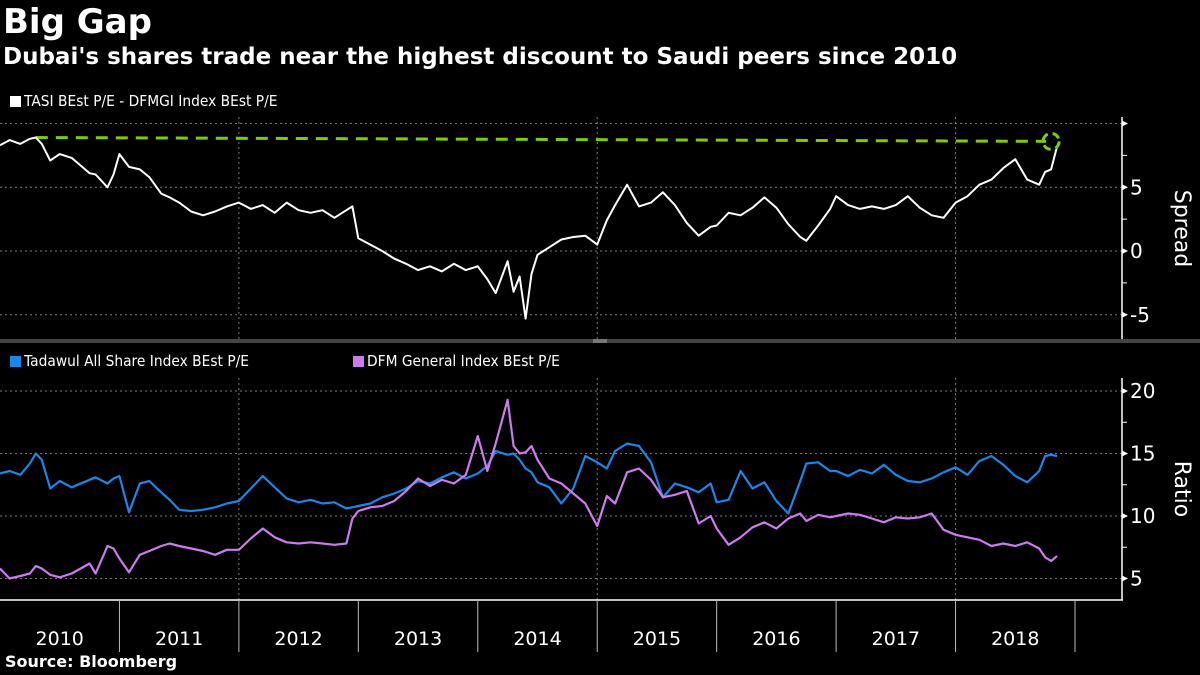  What do you see at coordinates (358, 361) in the screenshot?
I see `legend-swatch-dfm` at bounding box center [358, 361].